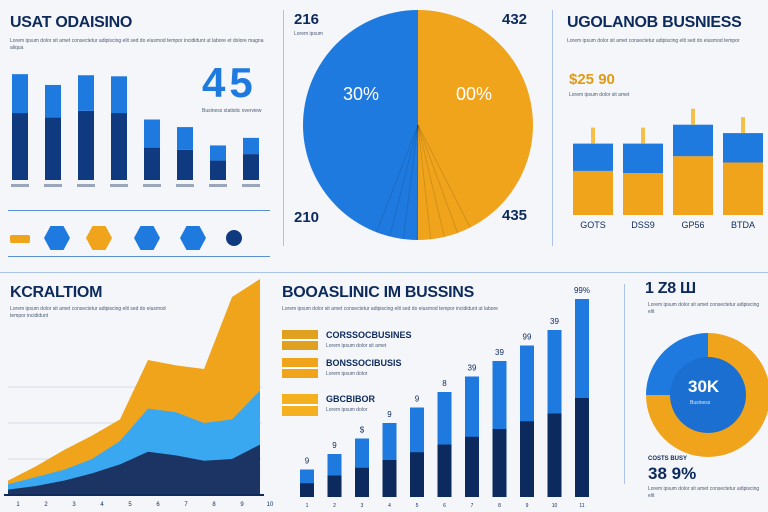  Describe the element at coordinates (672, 473) in the screenshot. I see `stat-value: 38 9%` at that location.